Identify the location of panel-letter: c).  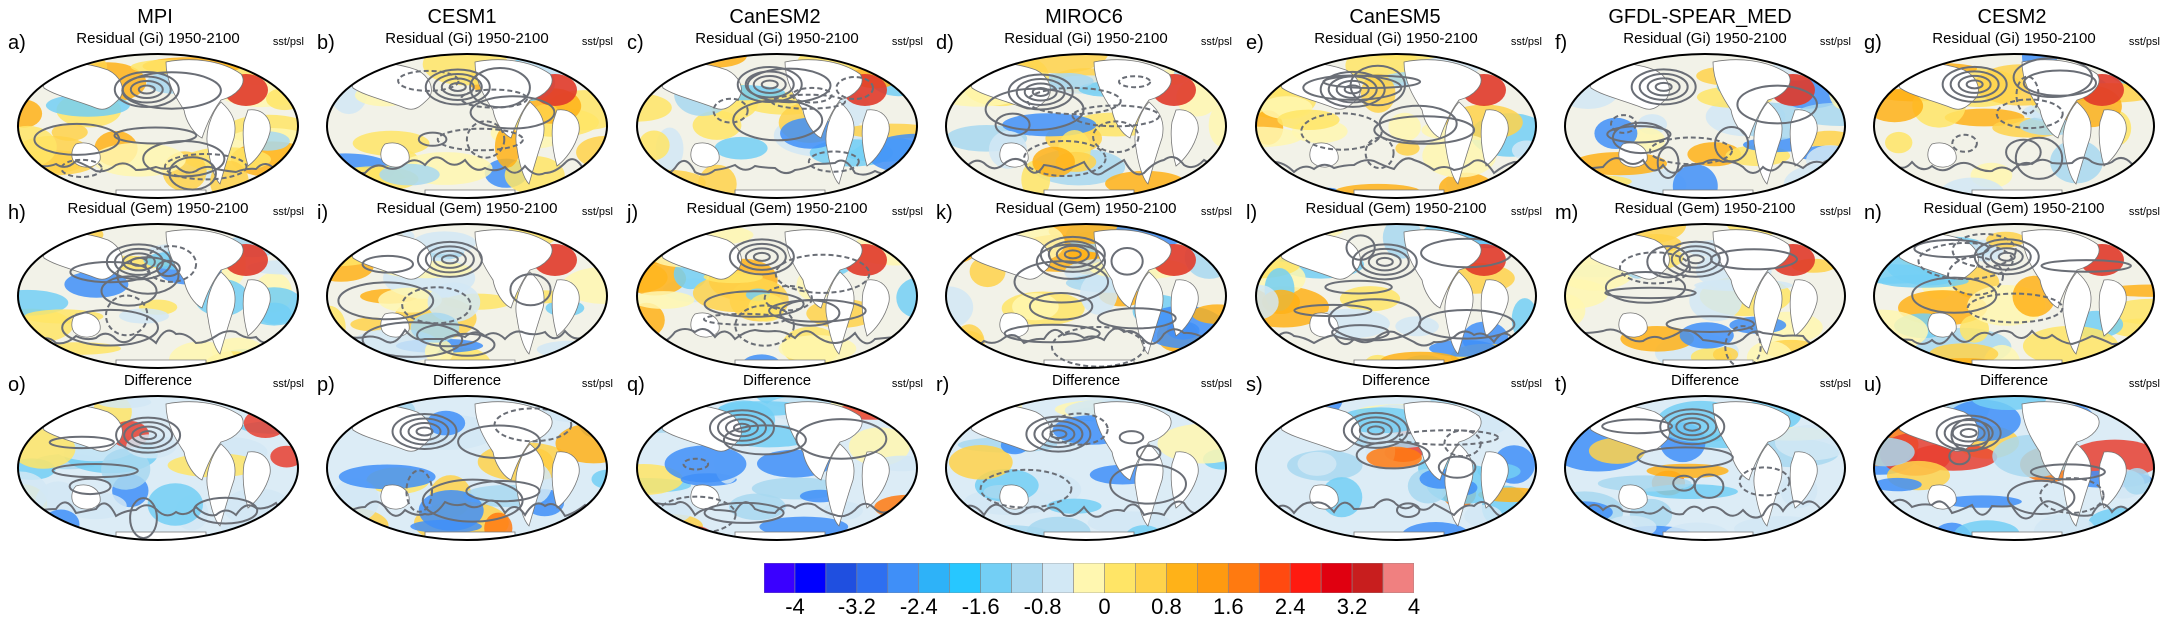
(635, 43).